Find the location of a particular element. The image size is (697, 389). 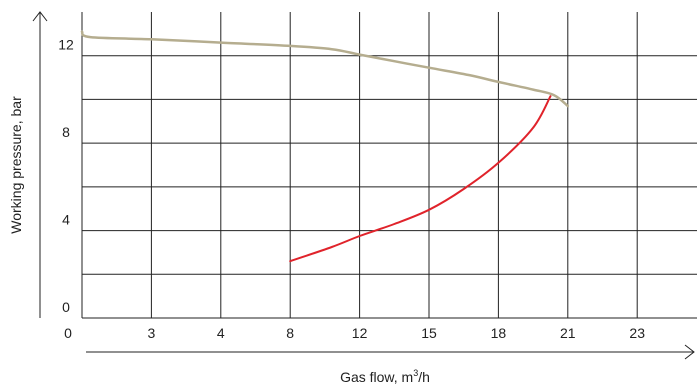

x-tick-label: 18 is located at coordinates (499, 333).